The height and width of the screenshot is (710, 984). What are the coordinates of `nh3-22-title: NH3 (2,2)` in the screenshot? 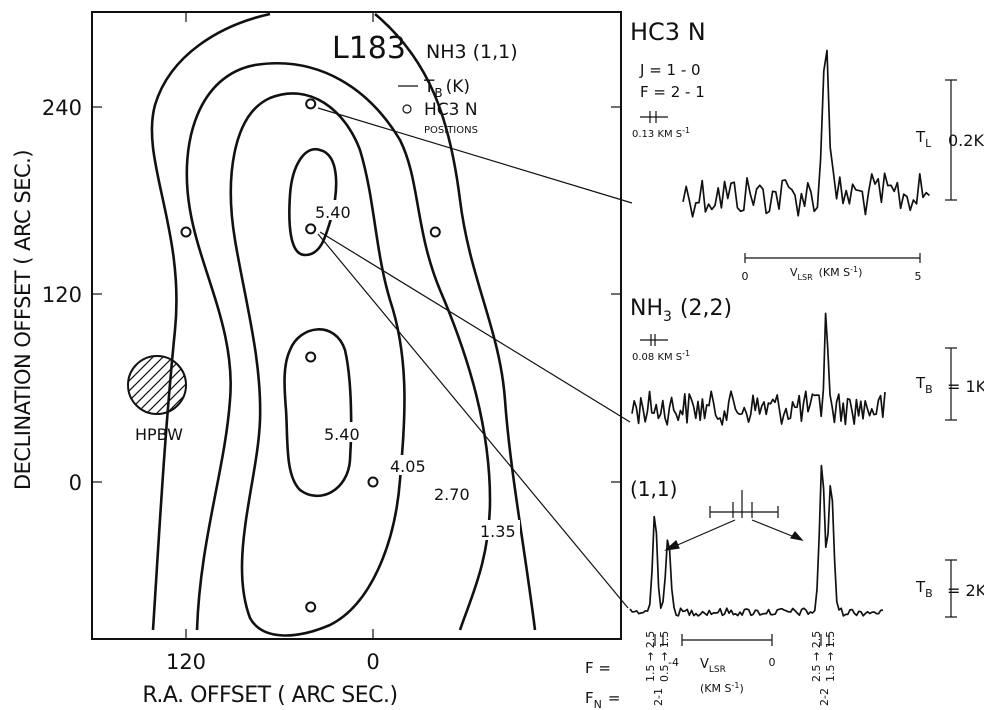 It's located at (681, 310).